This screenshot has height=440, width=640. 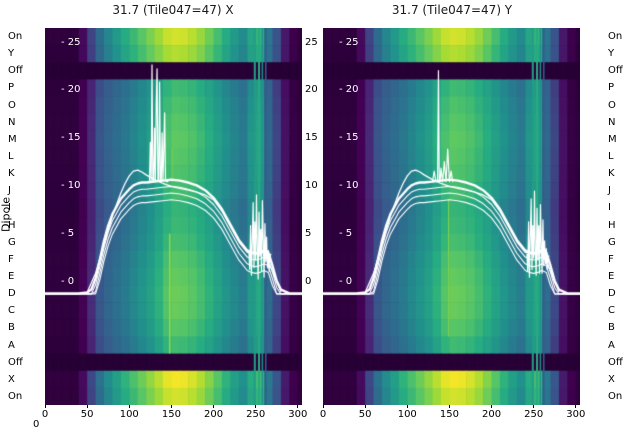 I want to click on dipole-label-left: K, so click(x=11, y=174).